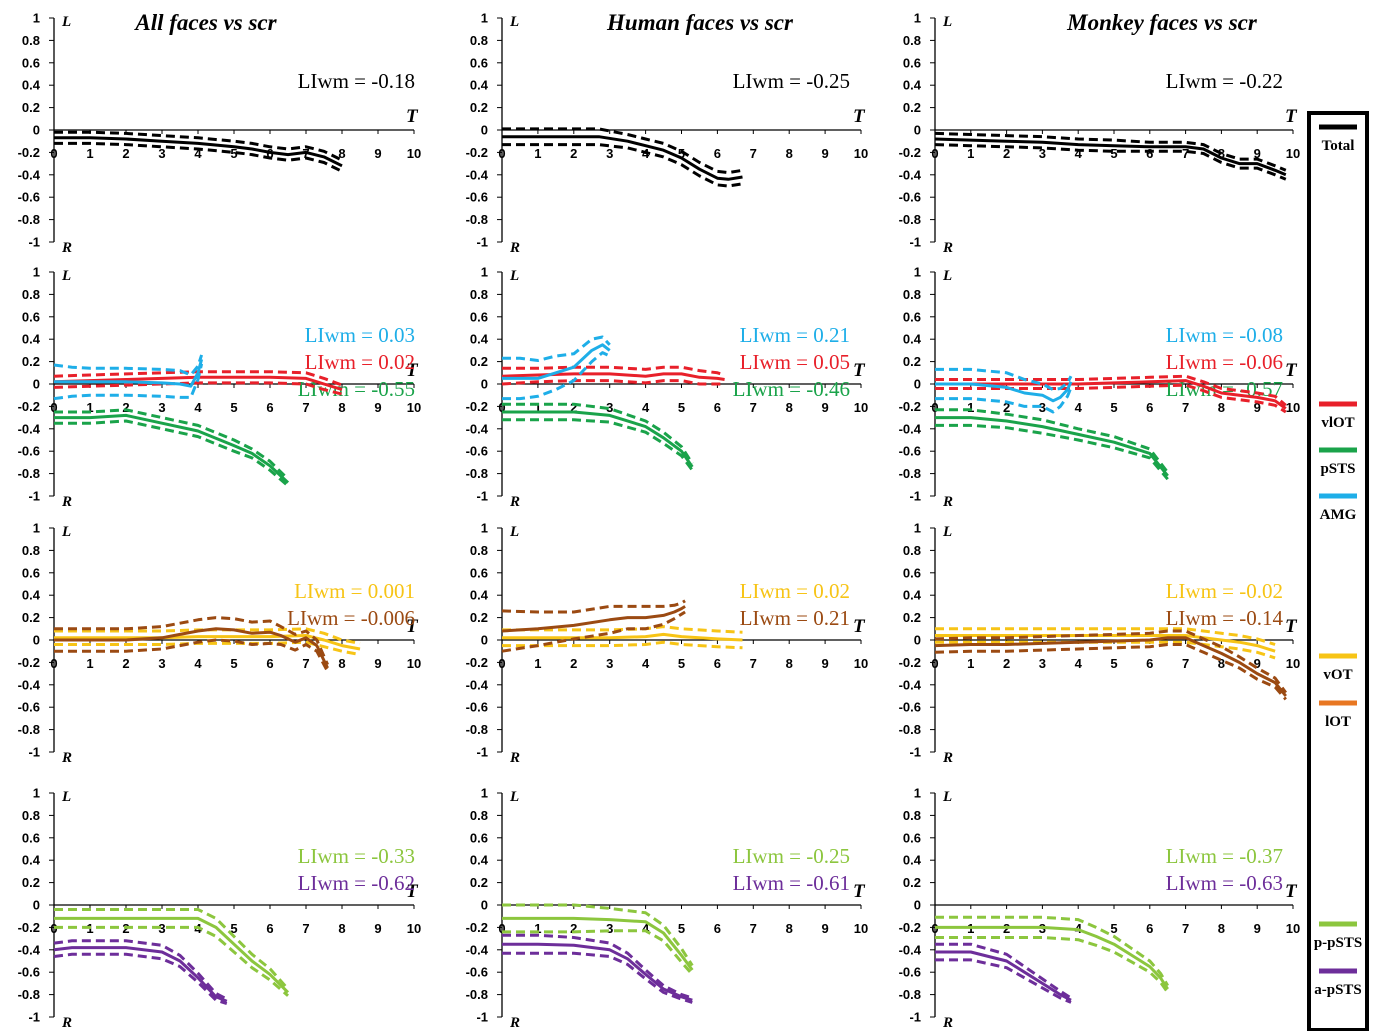 This screenshot has height=1031, width=1374. What do you see at coordinates (514, 532) in the screenshot?
I see `axis-letter-left: L` at bounding box center [514, 532].